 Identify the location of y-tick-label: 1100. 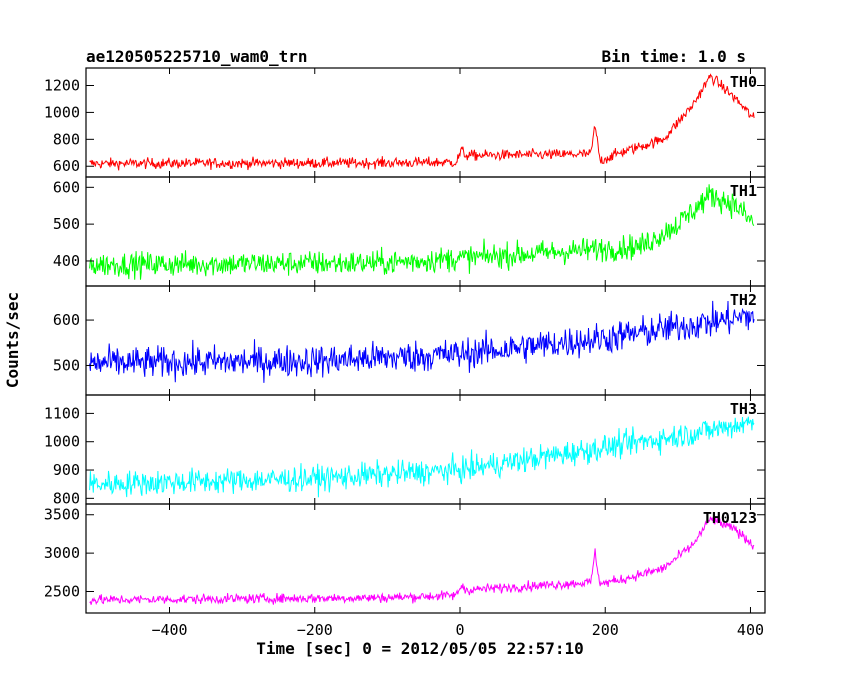
(62, 413).